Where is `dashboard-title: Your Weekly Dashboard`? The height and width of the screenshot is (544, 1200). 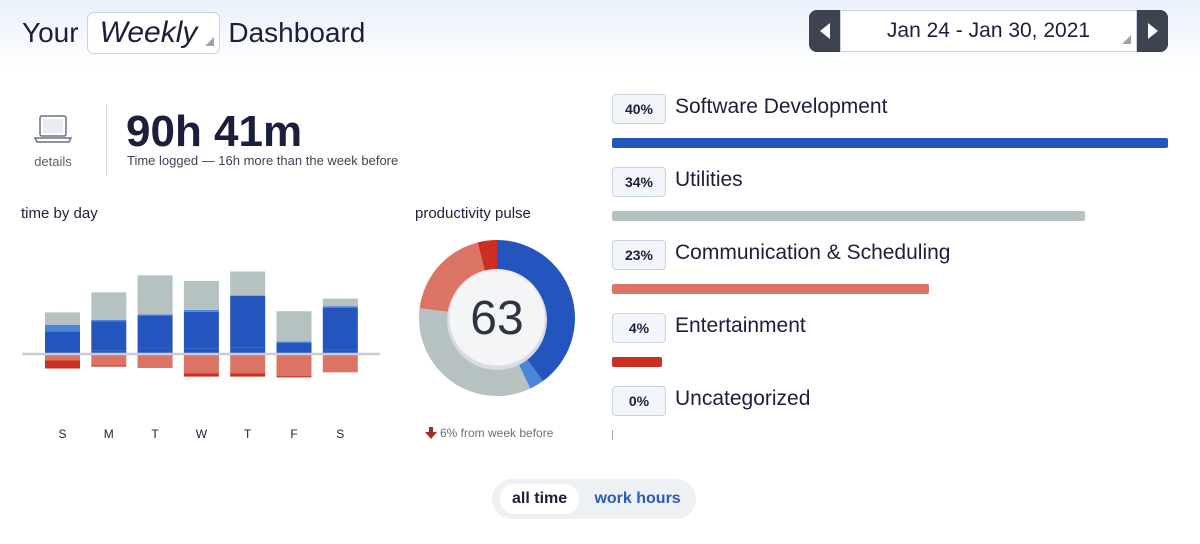
dashboard-title: Your Weekly Dashboard is located at coordinates (193, 33).